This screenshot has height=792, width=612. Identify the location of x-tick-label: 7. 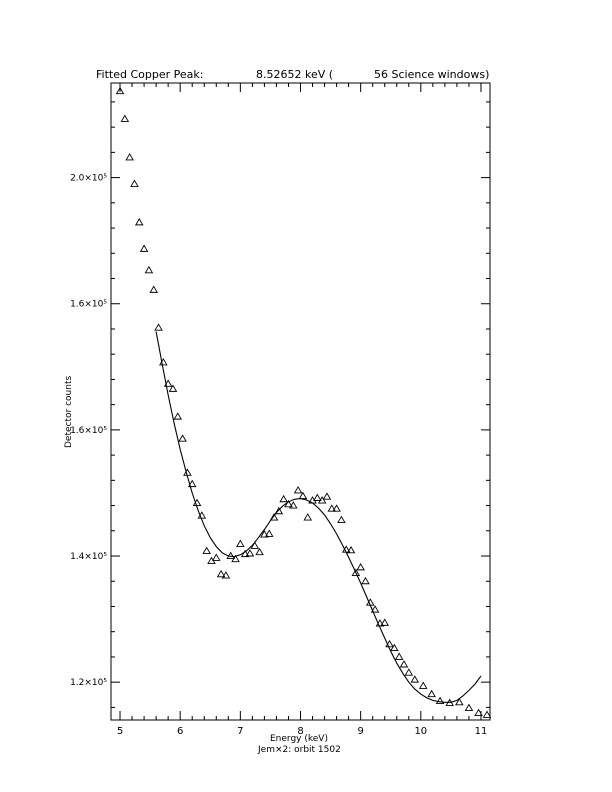
(240, 731).